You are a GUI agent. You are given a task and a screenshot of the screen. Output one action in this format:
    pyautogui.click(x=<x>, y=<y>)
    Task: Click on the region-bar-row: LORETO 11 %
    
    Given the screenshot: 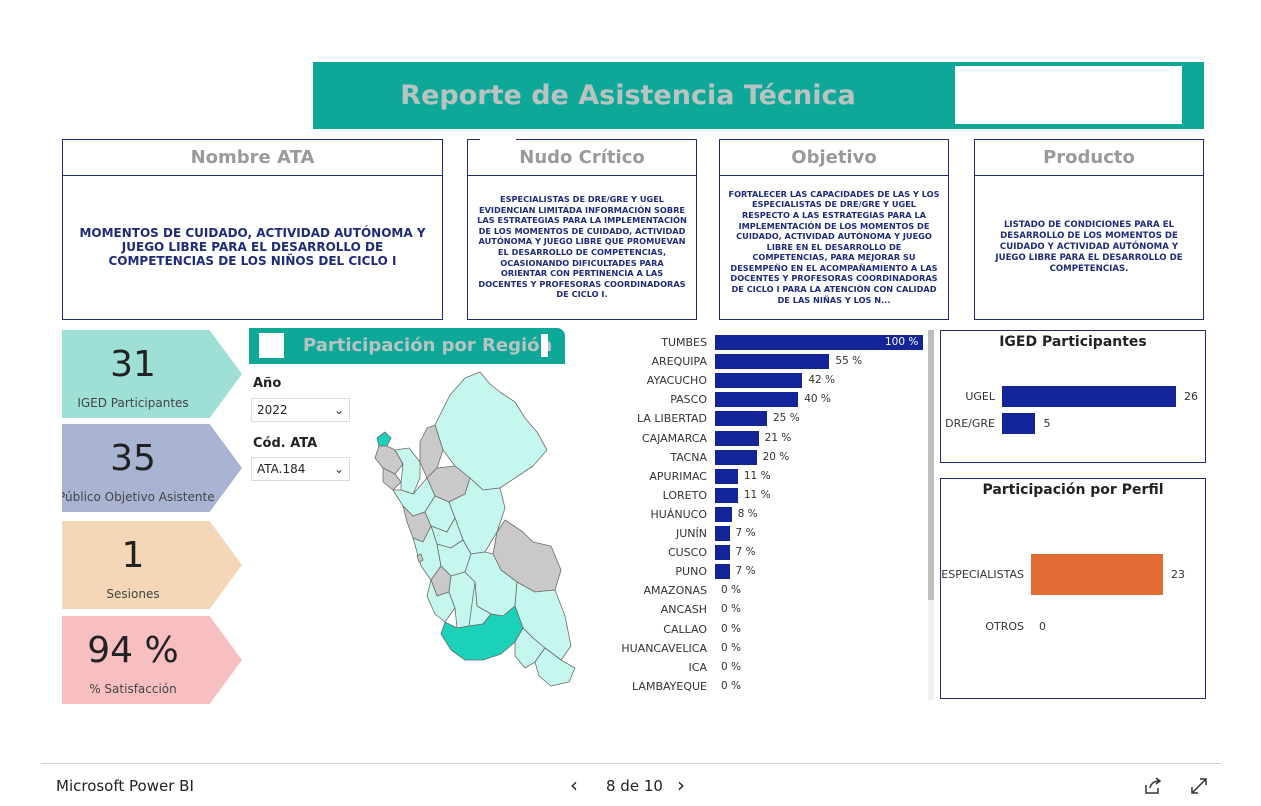 What is the action you would take?
    pyautogui.click(x=765, y=495)
    